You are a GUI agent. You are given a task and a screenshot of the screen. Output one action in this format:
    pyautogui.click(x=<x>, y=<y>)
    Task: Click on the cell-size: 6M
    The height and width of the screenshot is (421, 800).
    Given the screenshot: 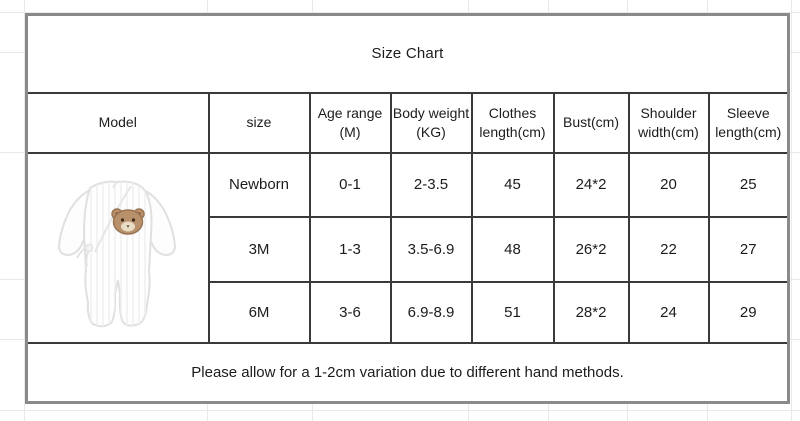 What is the action you would take?
    pyautogui.click(x=259, y=312)
    